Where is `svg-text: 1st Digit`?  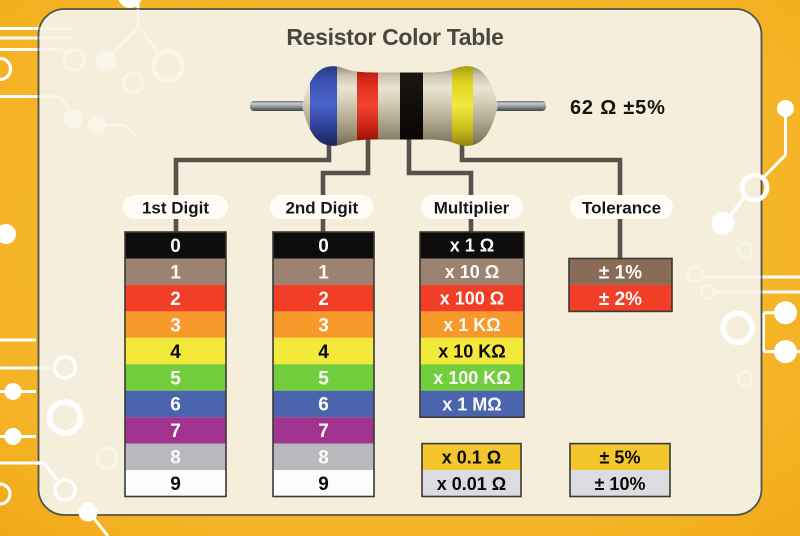
svg-text: 1st Digit is located at coordinates (175, 207).